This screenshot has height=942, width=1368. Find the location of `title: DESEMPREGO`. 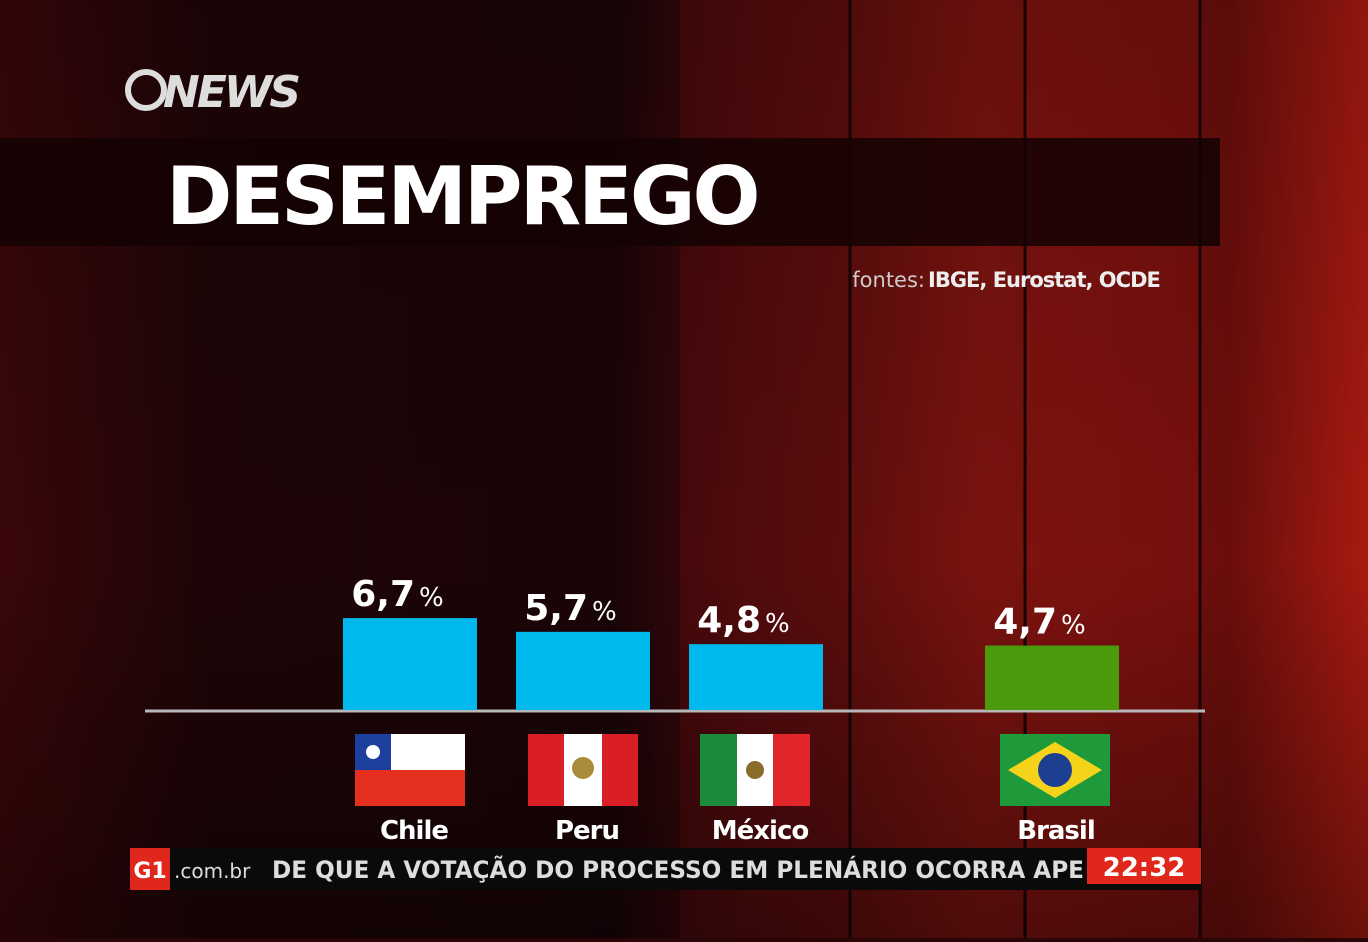

title: DESEMPREGO is located at coordinates (461, 196).